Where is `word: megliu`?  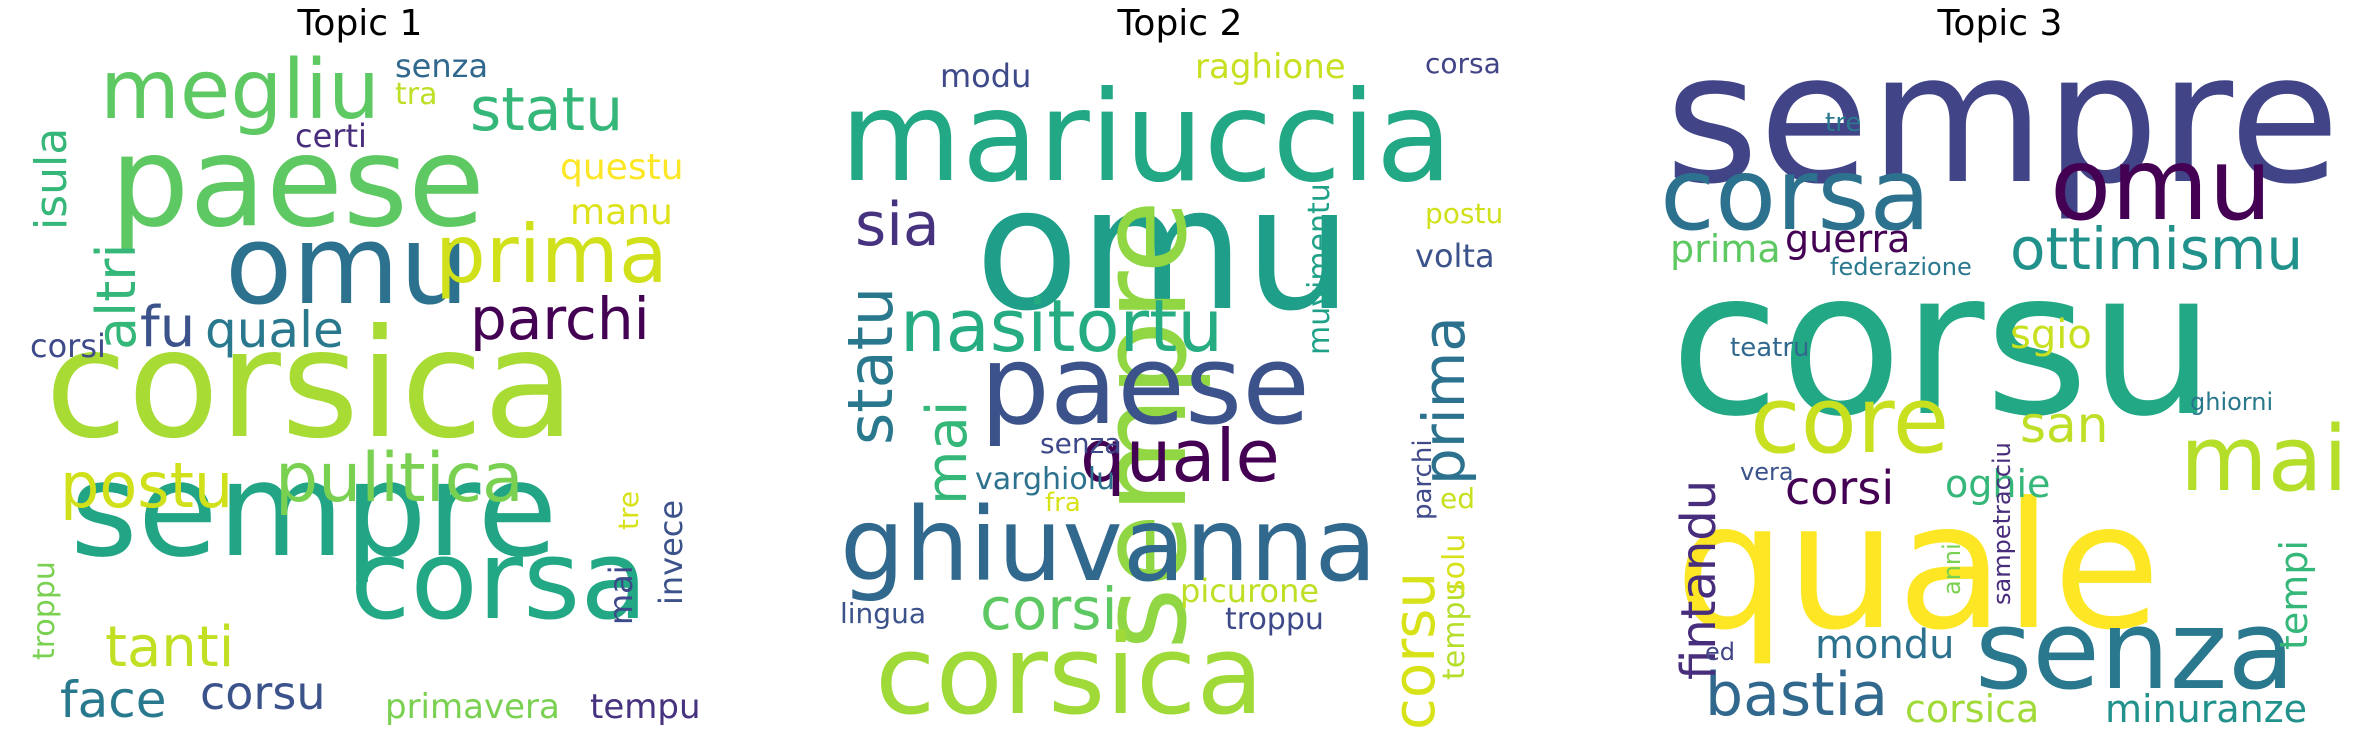 word: megliu is located at coordinates (240, 90).